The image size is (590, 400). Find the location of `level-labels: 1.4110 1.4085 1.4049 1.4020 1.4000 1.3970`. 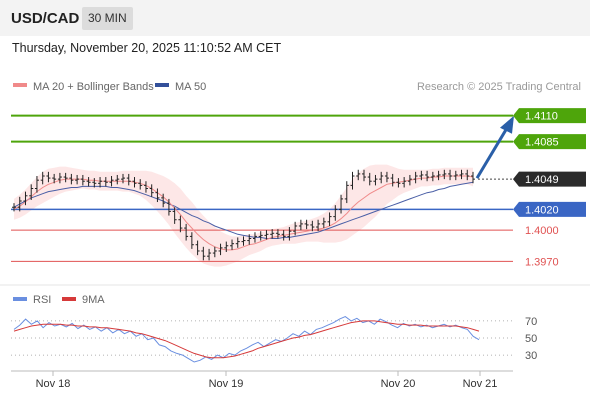

level-labels: 1.4110 1.4085 1.4049 1.4020 1.4000 1.3970 is located at coordinates (549, 188).